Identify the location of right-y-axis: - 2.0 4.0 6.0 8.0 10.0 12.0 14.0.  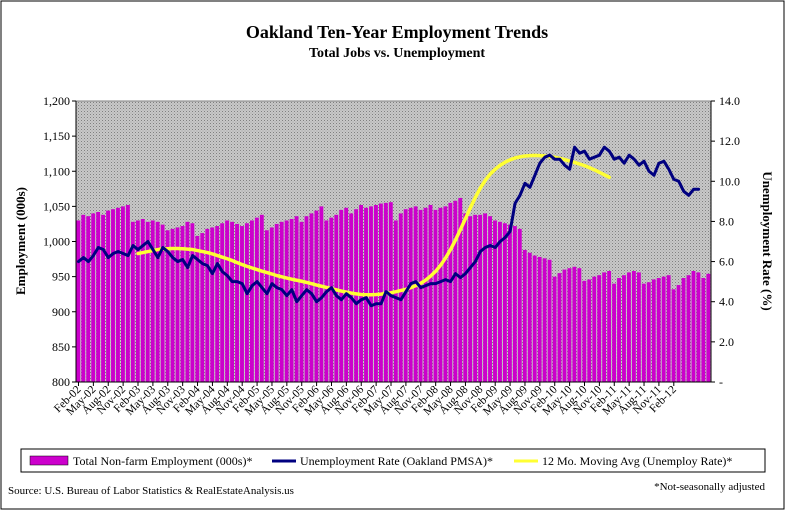
(725, 241).